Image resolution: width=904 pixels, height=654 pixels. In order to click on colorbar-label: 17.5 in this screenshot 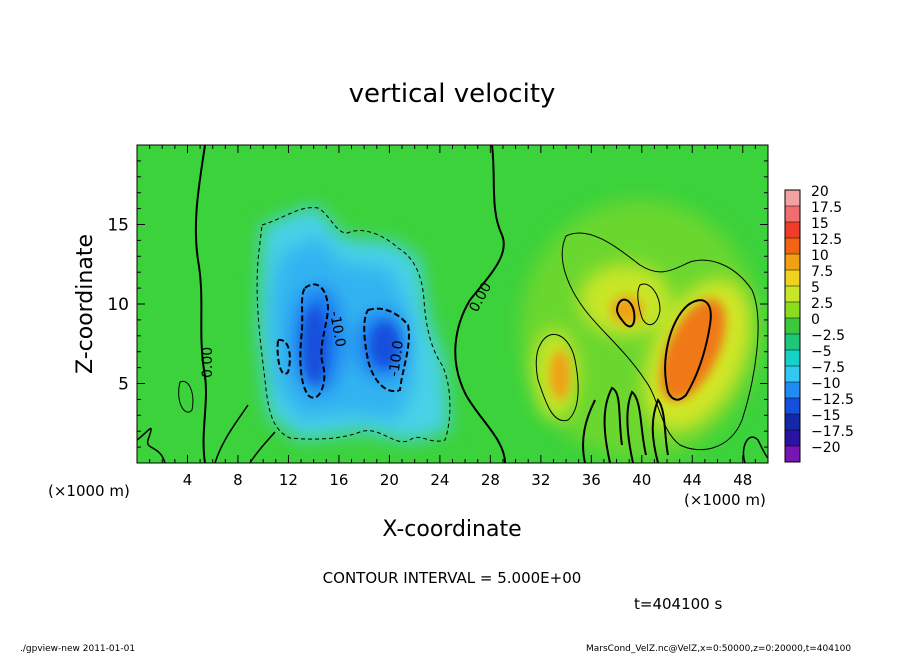, I will do `click(826, 208)`.